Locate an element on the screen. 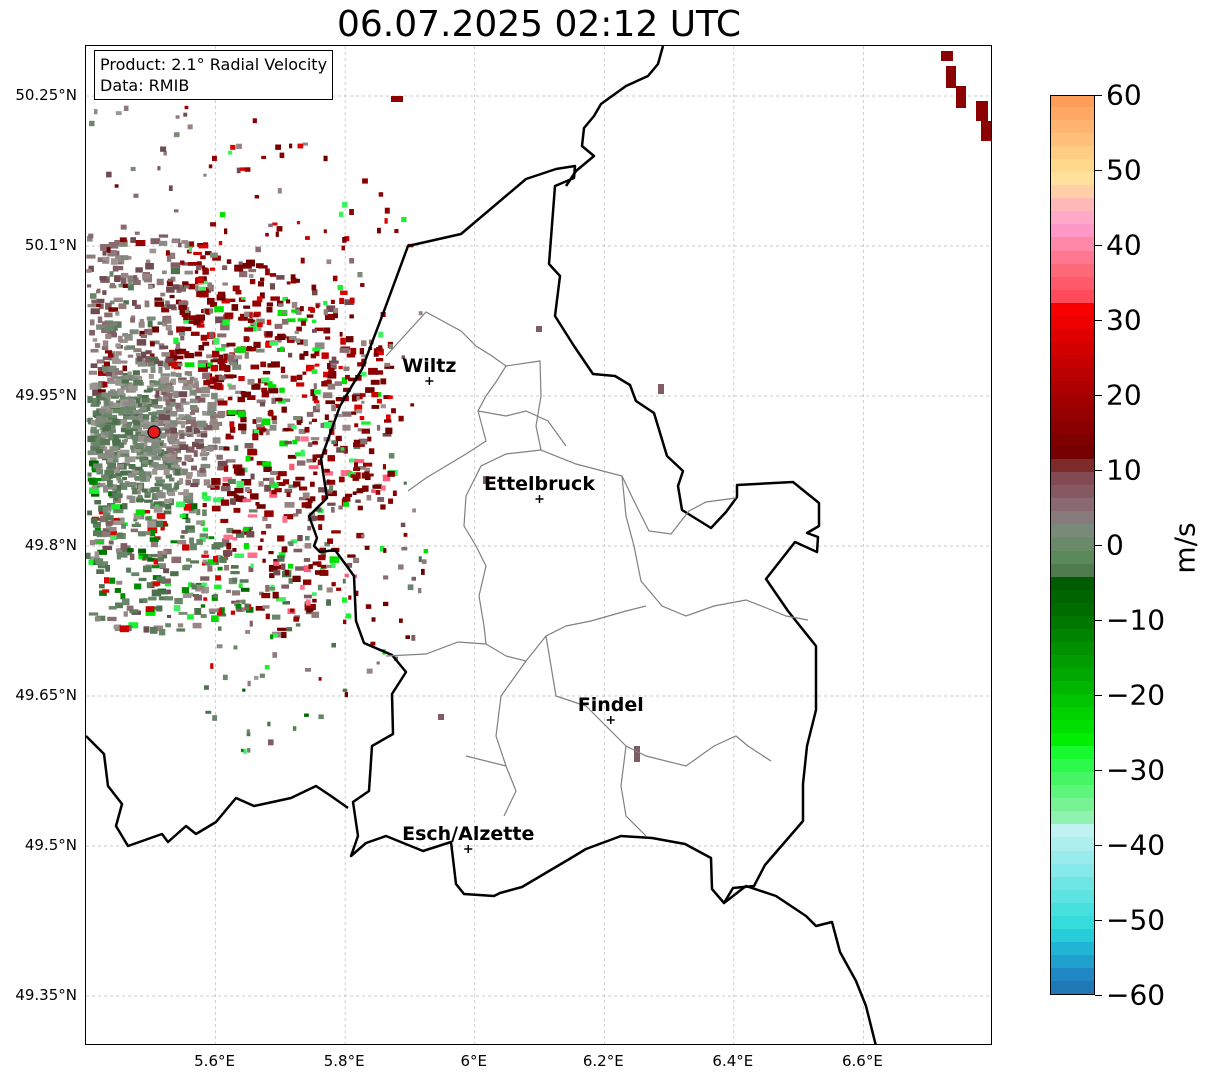 This screenshot has width=1207, height=1081. colorbar-tick-label: 30 is located at coordinates (1124, 320).